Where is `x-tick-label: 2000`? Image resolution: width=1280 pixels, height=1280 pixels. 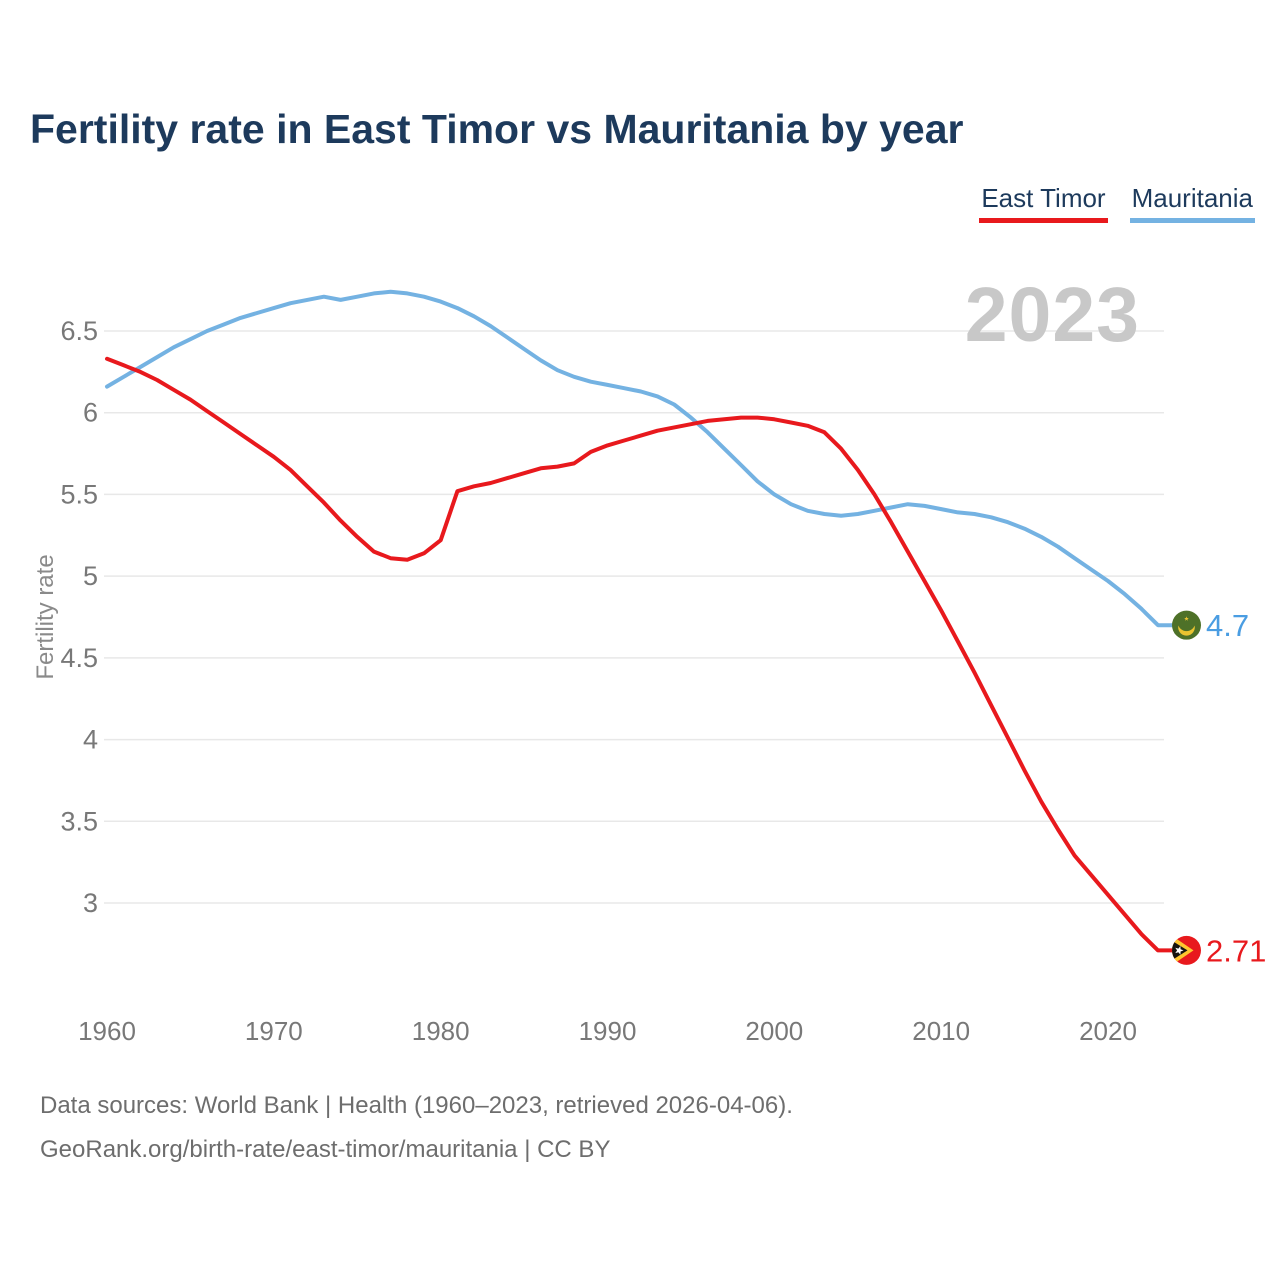 x-tick-label: 2000 is located at coordinates (774, 1031).